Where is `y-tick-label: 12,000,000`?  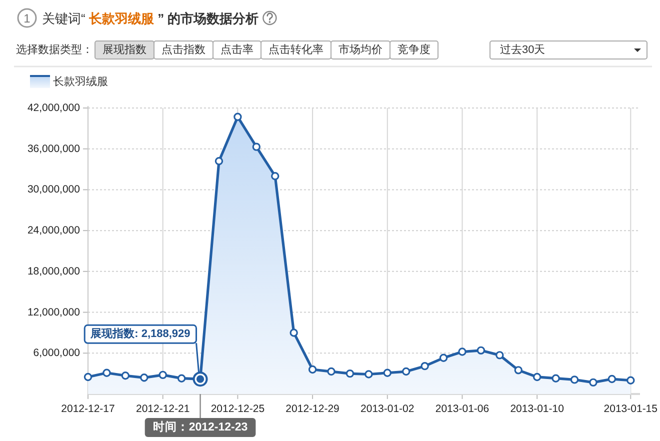
y-tick-label: 12,000,000 is located at coordinates (53, 312).